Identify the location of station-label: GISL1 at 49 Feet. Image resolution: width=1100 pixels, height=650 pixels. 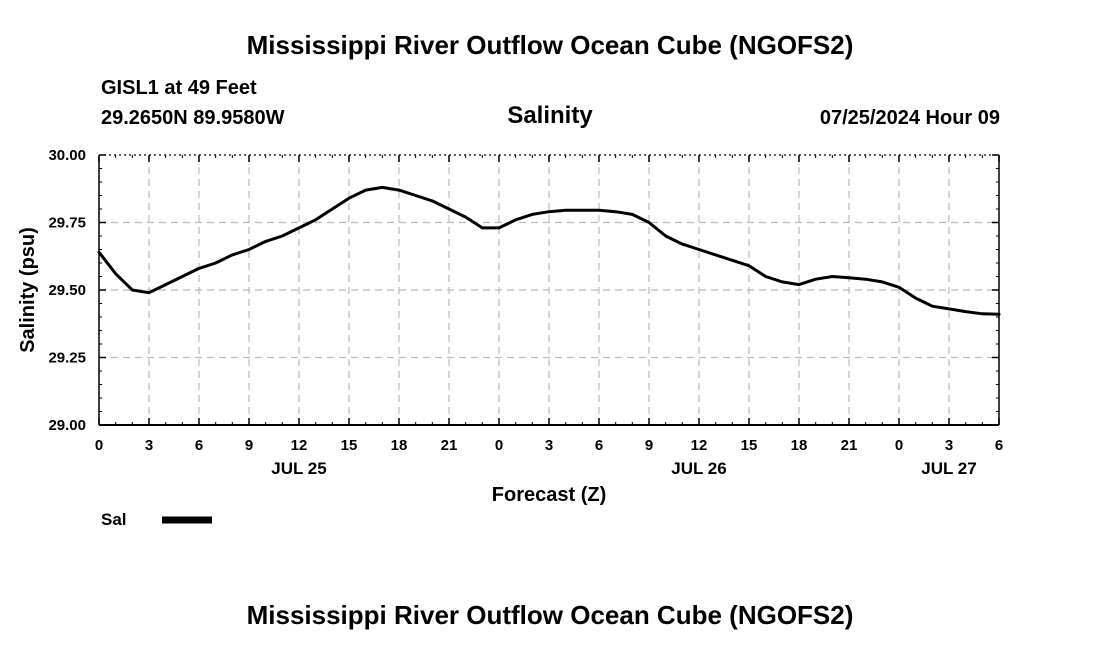
(179, 88).